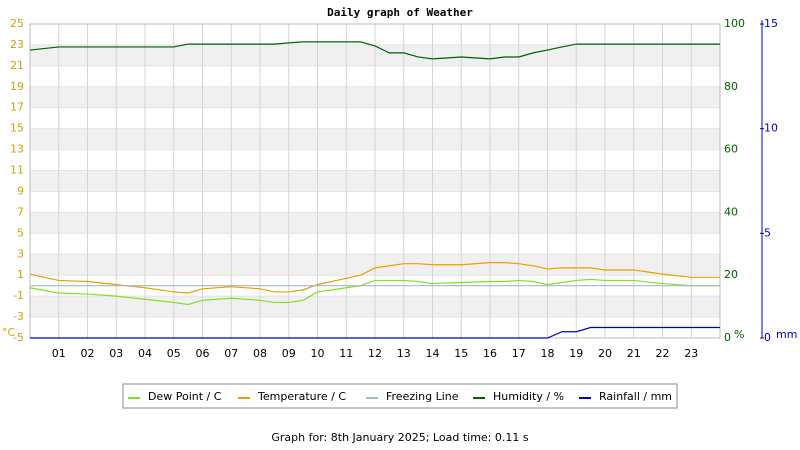  I want to click on x-tick-label: 21, so click(634, 353).